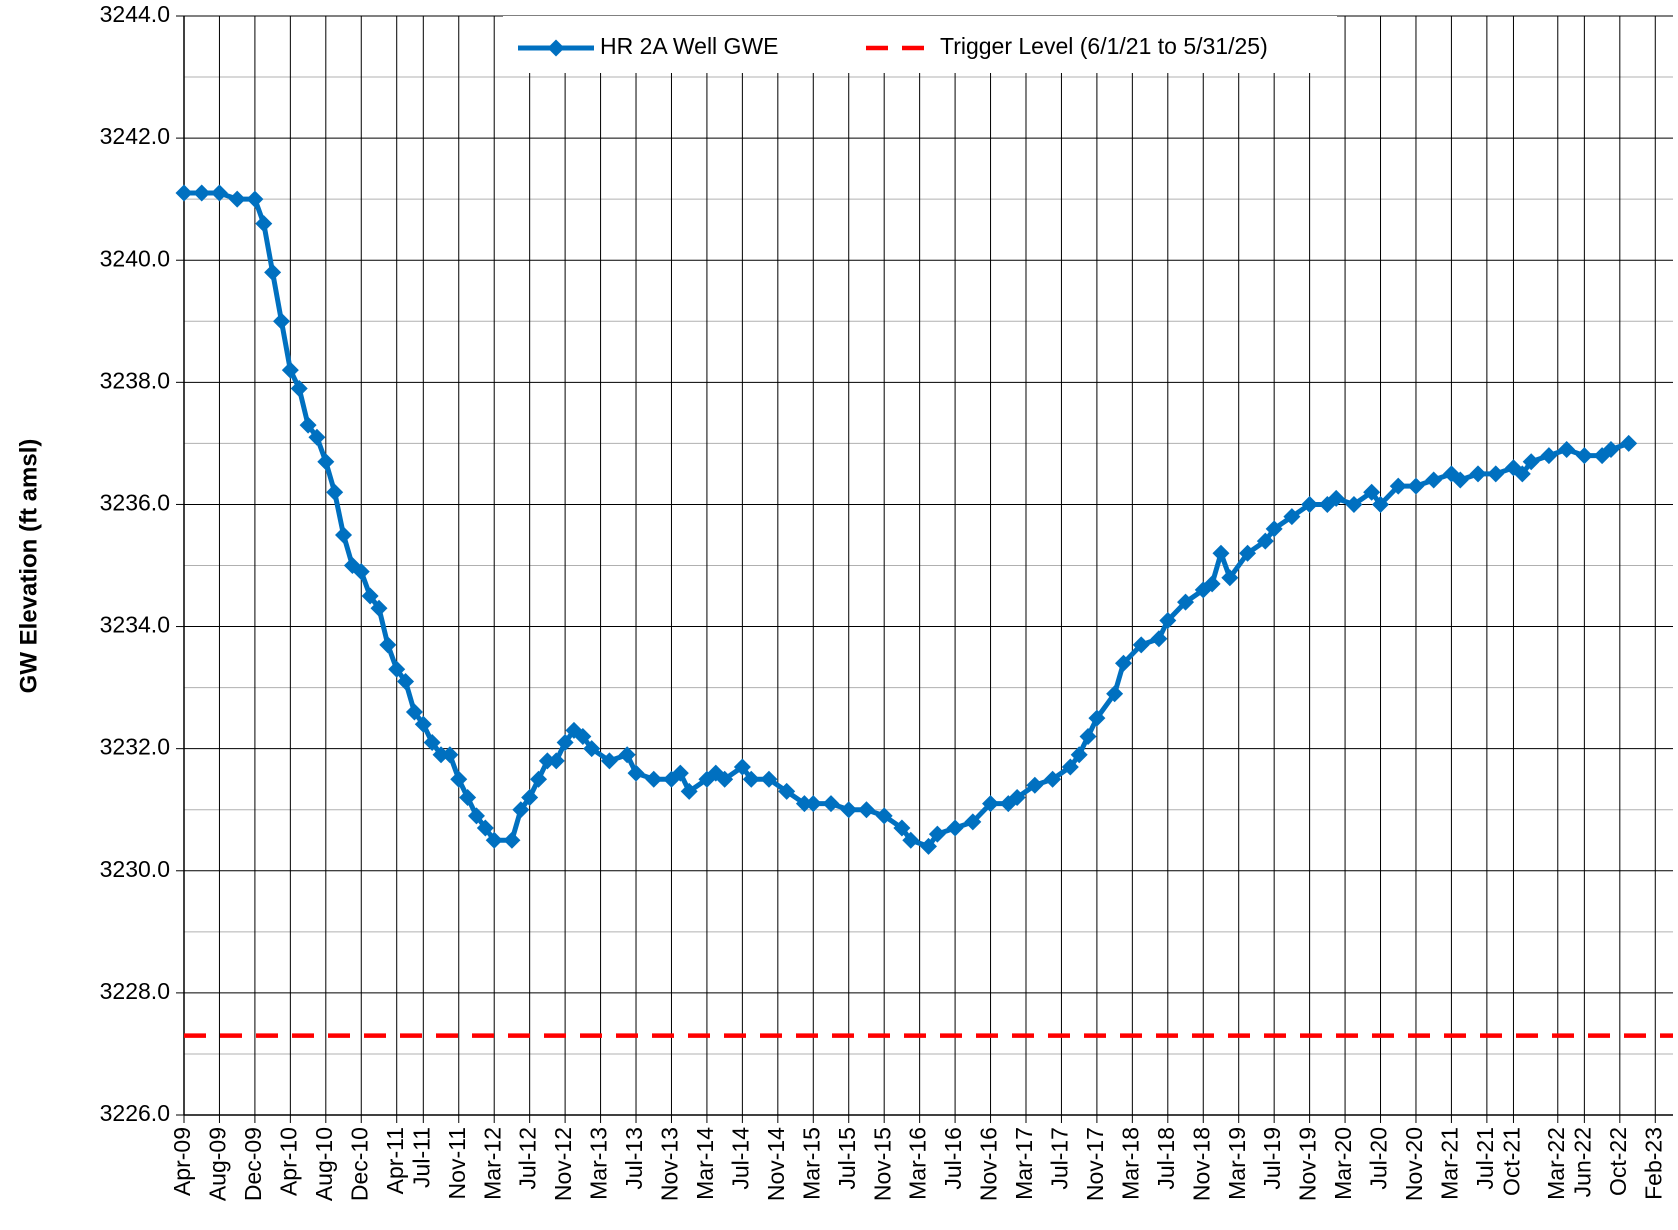 The height and width of the screenshot is (1230, 1678). Describe the element at coordinates (918, 1163) in the screenshot. I see `x-tick-label: Mar-16` at that location.